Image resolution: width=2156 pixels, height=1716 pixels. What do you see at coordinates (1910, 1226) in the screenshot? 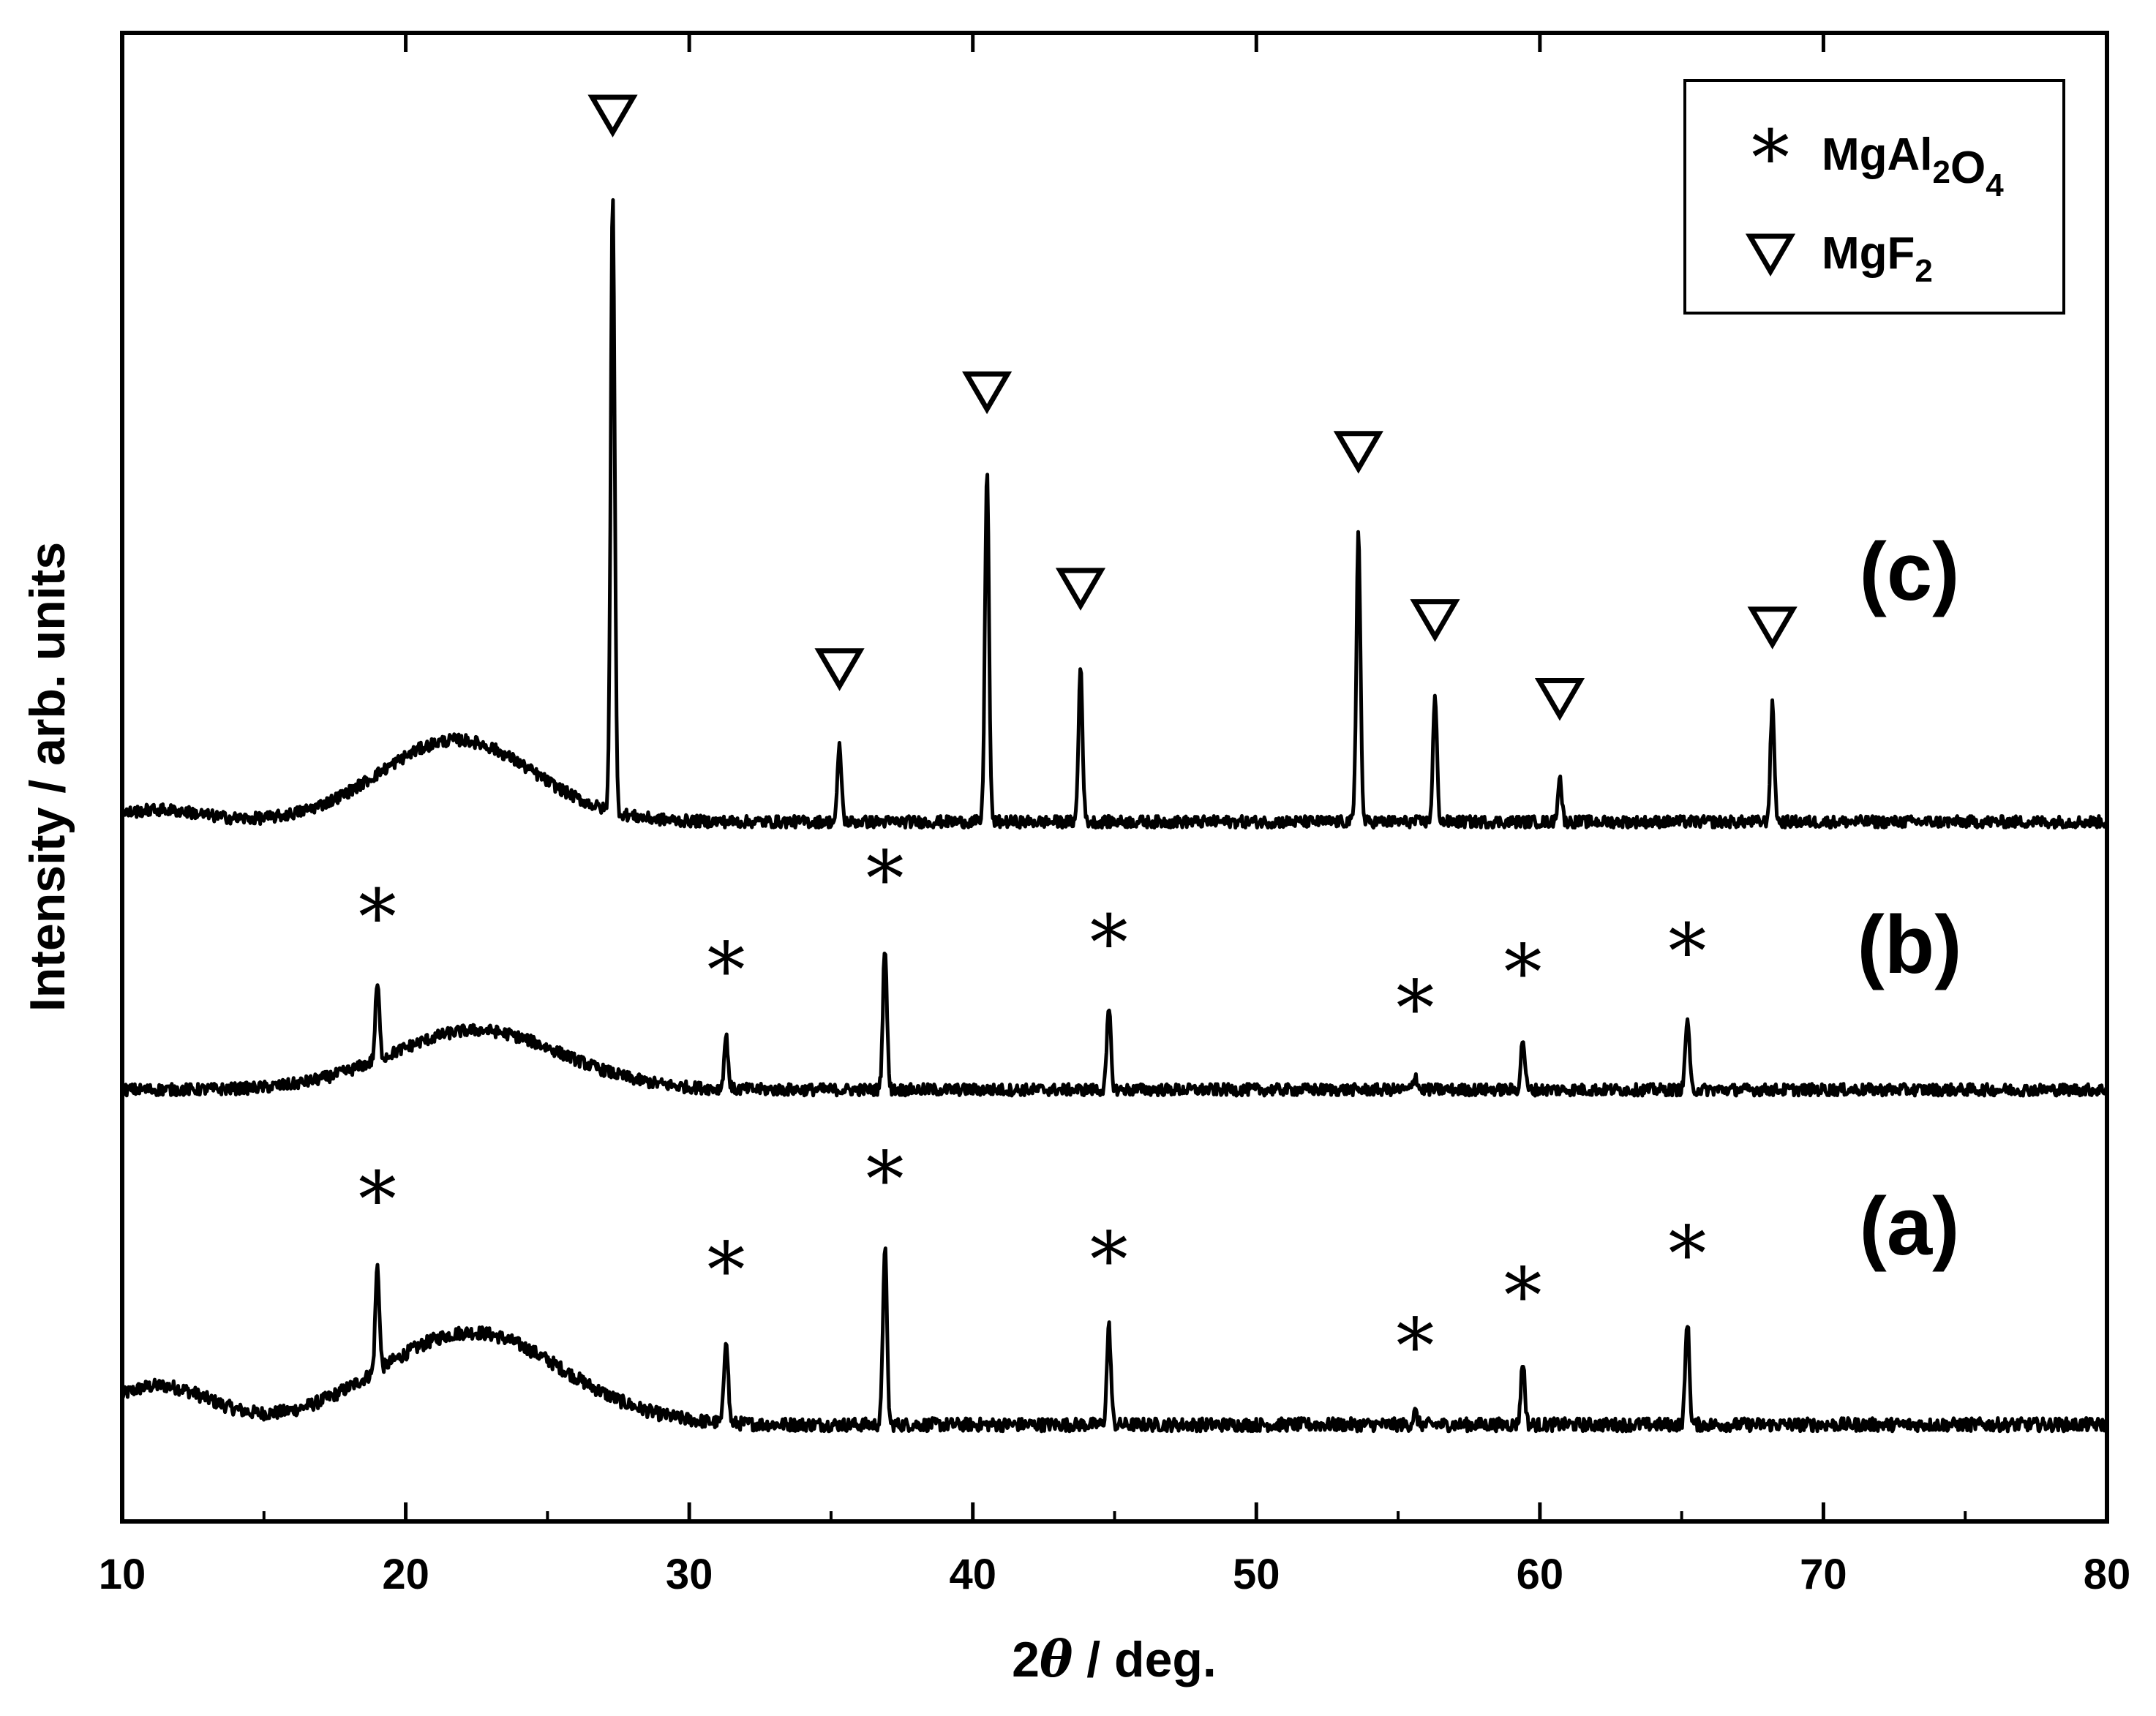
I see `series-label-0: (a)` at bounding box center [1910, 1226].